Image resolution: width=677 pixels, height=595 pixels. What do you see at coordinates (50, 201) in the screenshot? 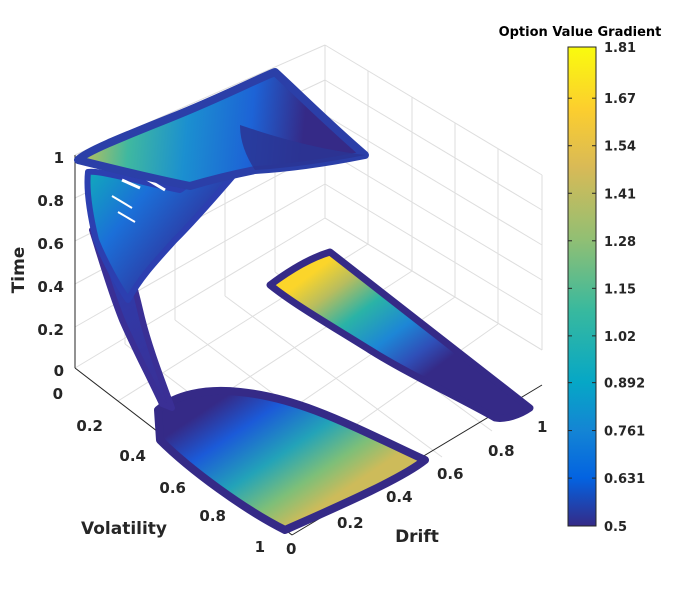
I see `z-tick-label: 0.8` at bounding box center [50, 201].